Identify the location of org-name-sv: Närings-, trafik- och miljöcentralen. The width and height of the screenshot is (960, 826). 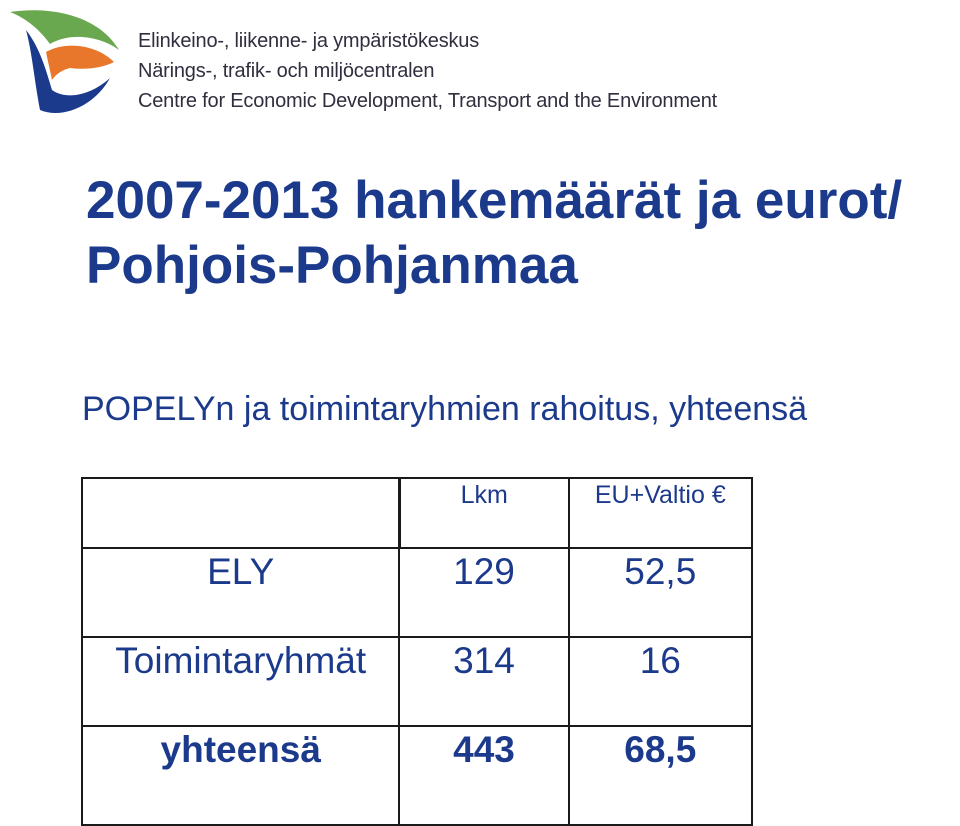
(286, 71).